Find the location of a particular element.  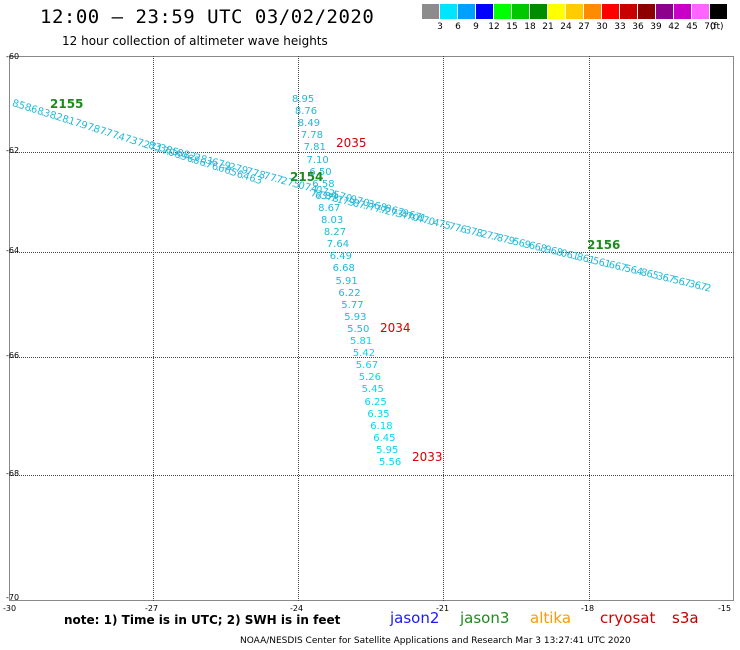

satellite-cryosat: cryosat is located at coordinates (628, 618).